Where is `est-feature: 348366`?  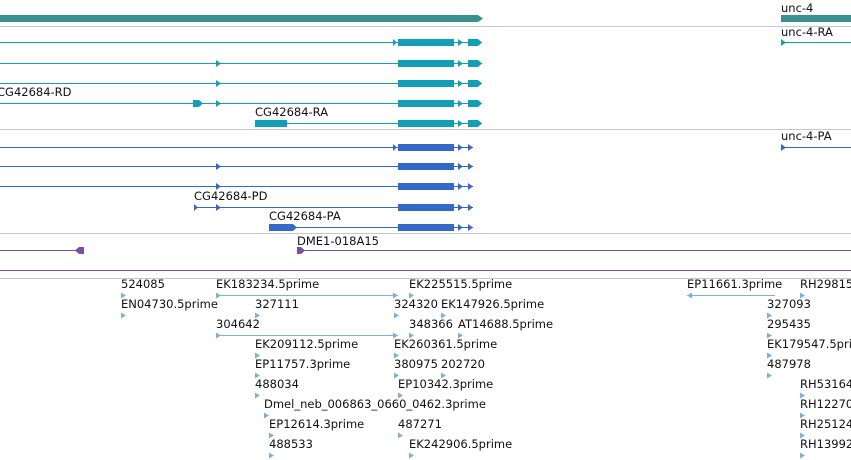
est-feature: 348366 is located at coordinates (431, 328).